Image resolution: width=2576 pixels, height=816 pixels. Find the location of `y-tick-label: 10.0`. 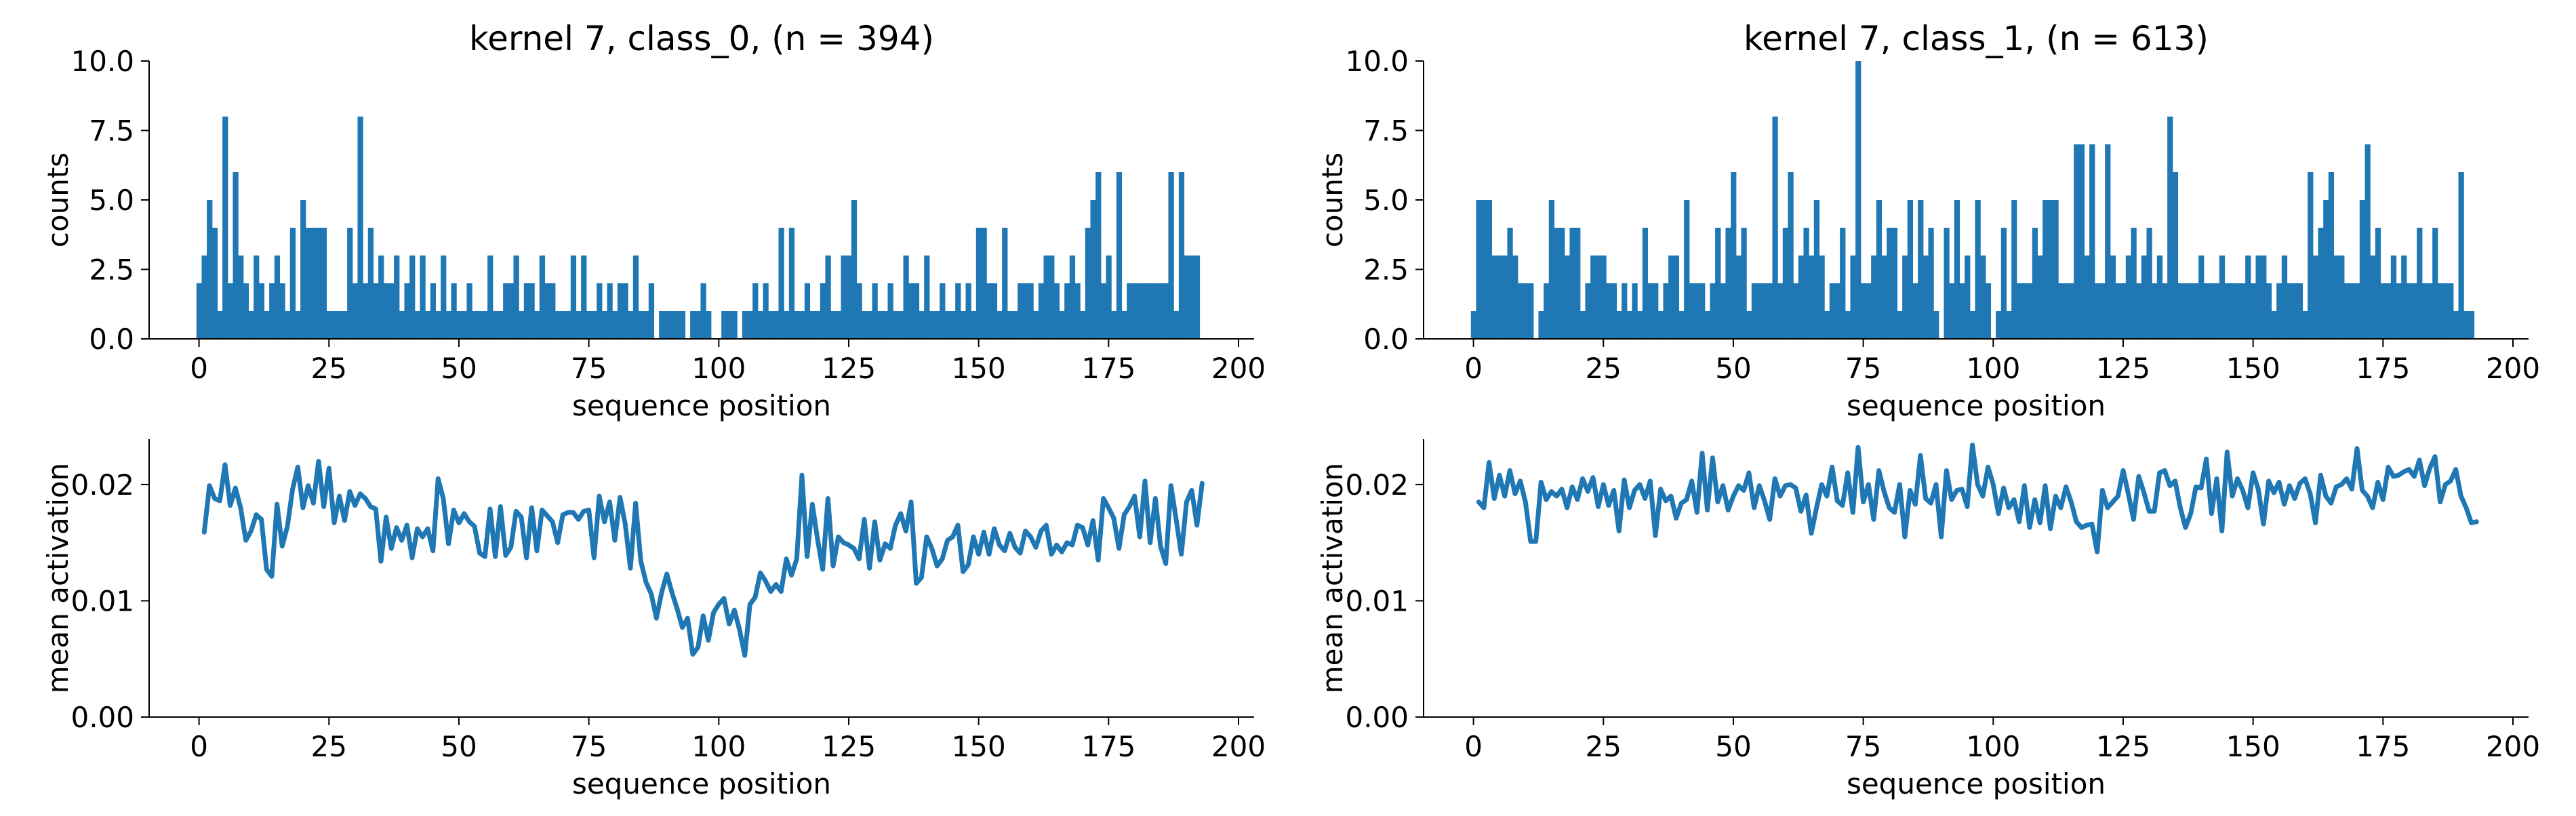

y-tick-label: 10.0 is located at coordinates (102, 62).